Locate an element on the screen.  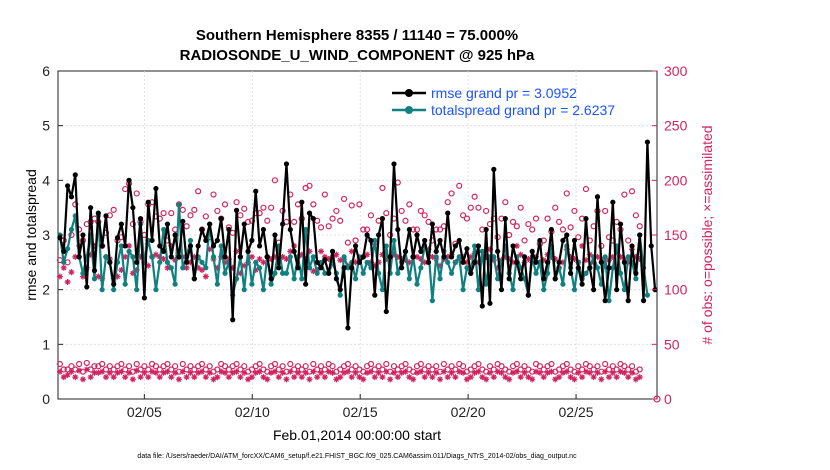
series-line-totalspread is located at coordinates (353, 252).